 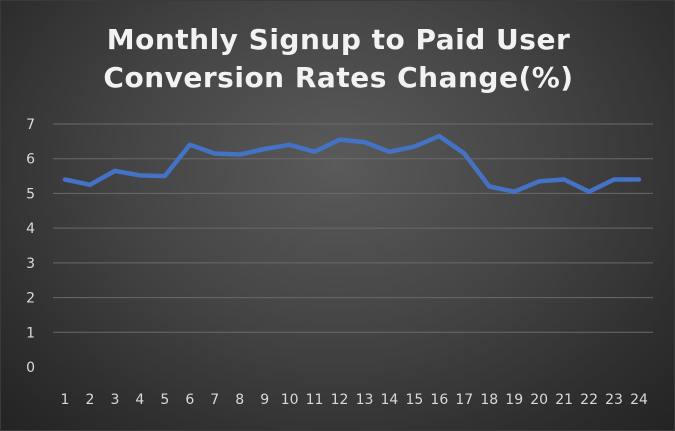 I want to click on x-tick-label: 24, so click(x=639, y=400).